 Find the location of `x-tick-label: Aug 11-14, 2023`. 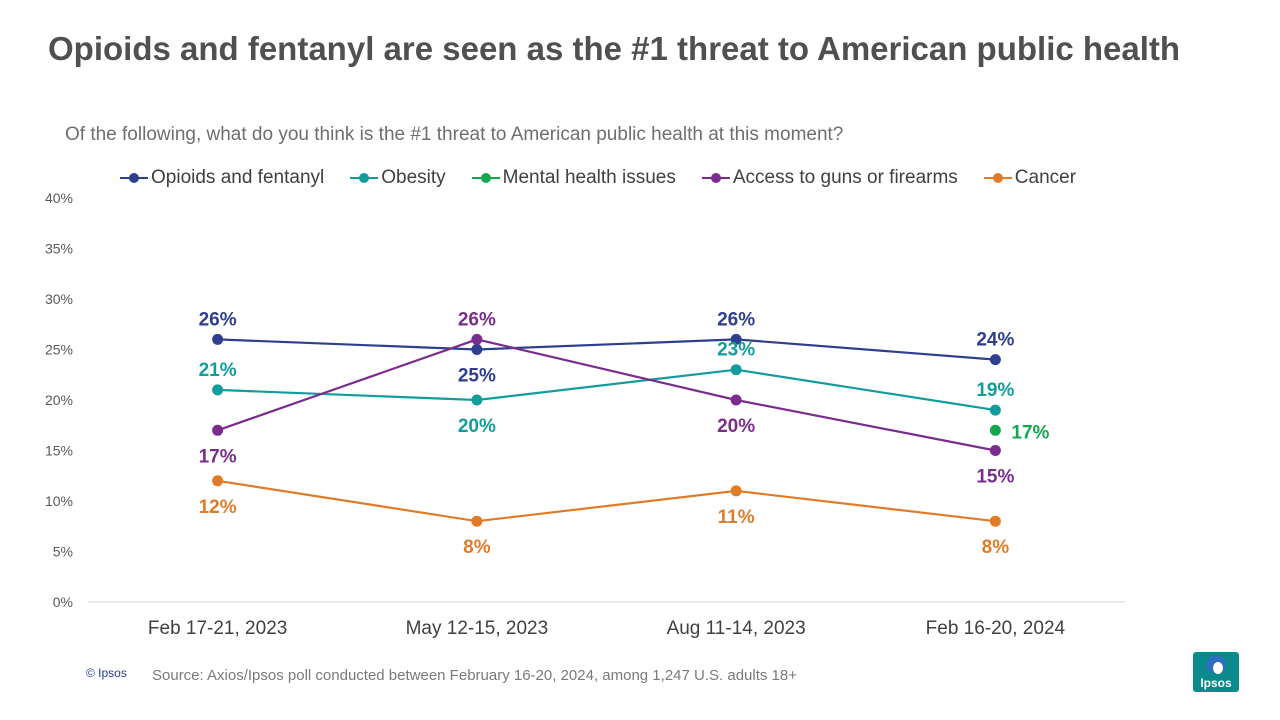

x-tick-label: Aug 11-14, 2023 is located at coordinates (736, 628).